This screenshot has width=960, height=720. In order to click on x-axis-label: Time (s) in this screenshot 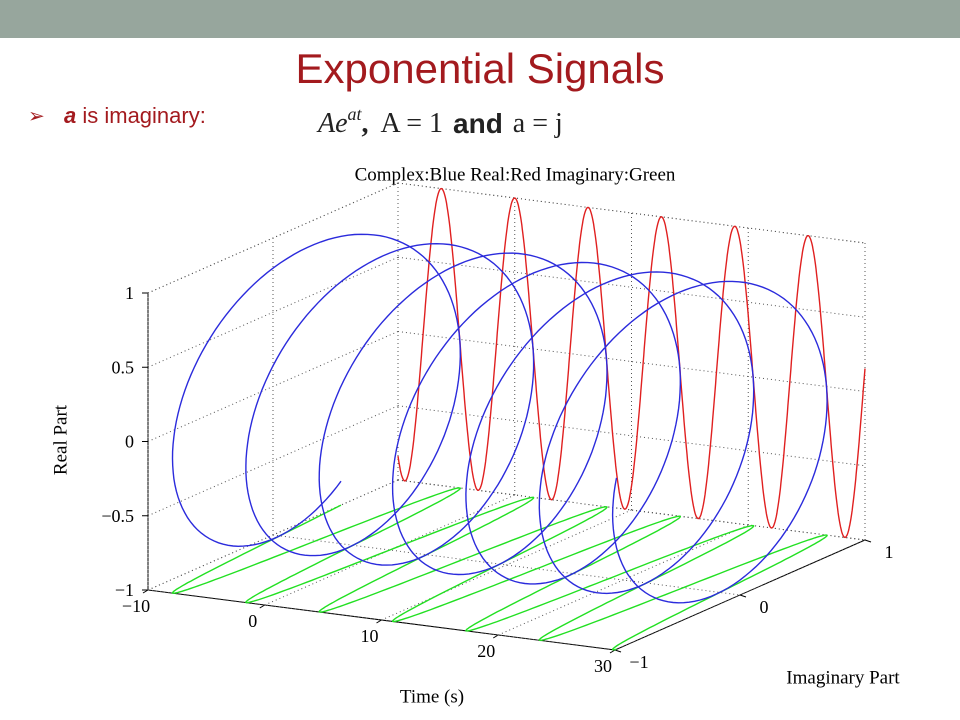, I will do `click(432, 696)`.